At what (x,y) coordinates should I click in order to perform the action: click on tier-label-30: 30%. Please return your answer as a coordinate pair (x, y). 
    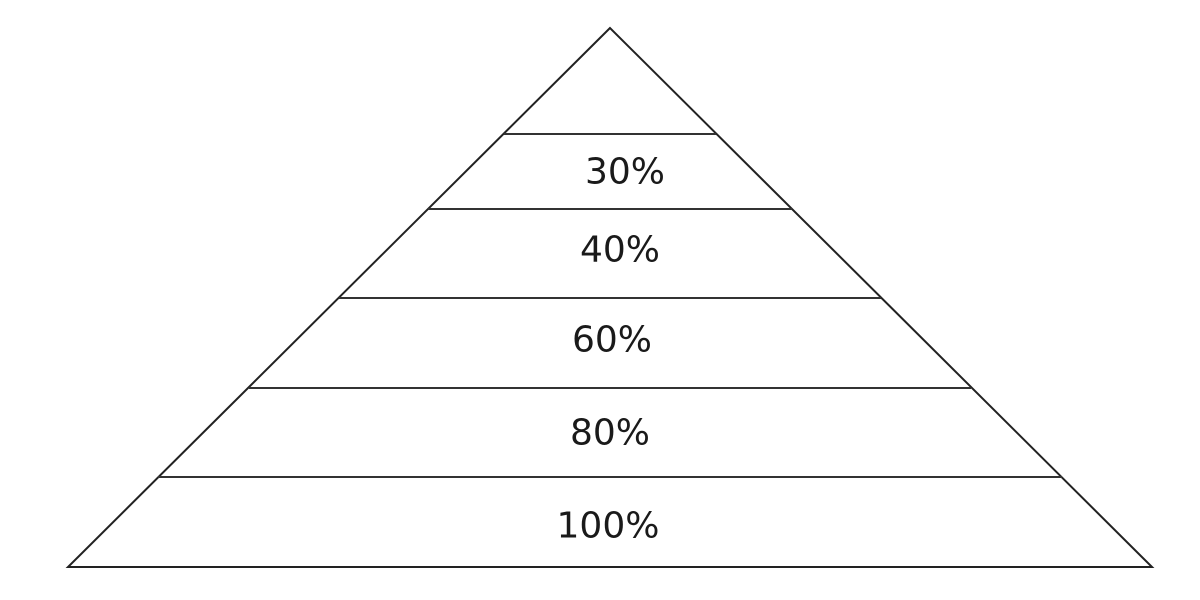
    Looking at the image, I should click on (625, 172).